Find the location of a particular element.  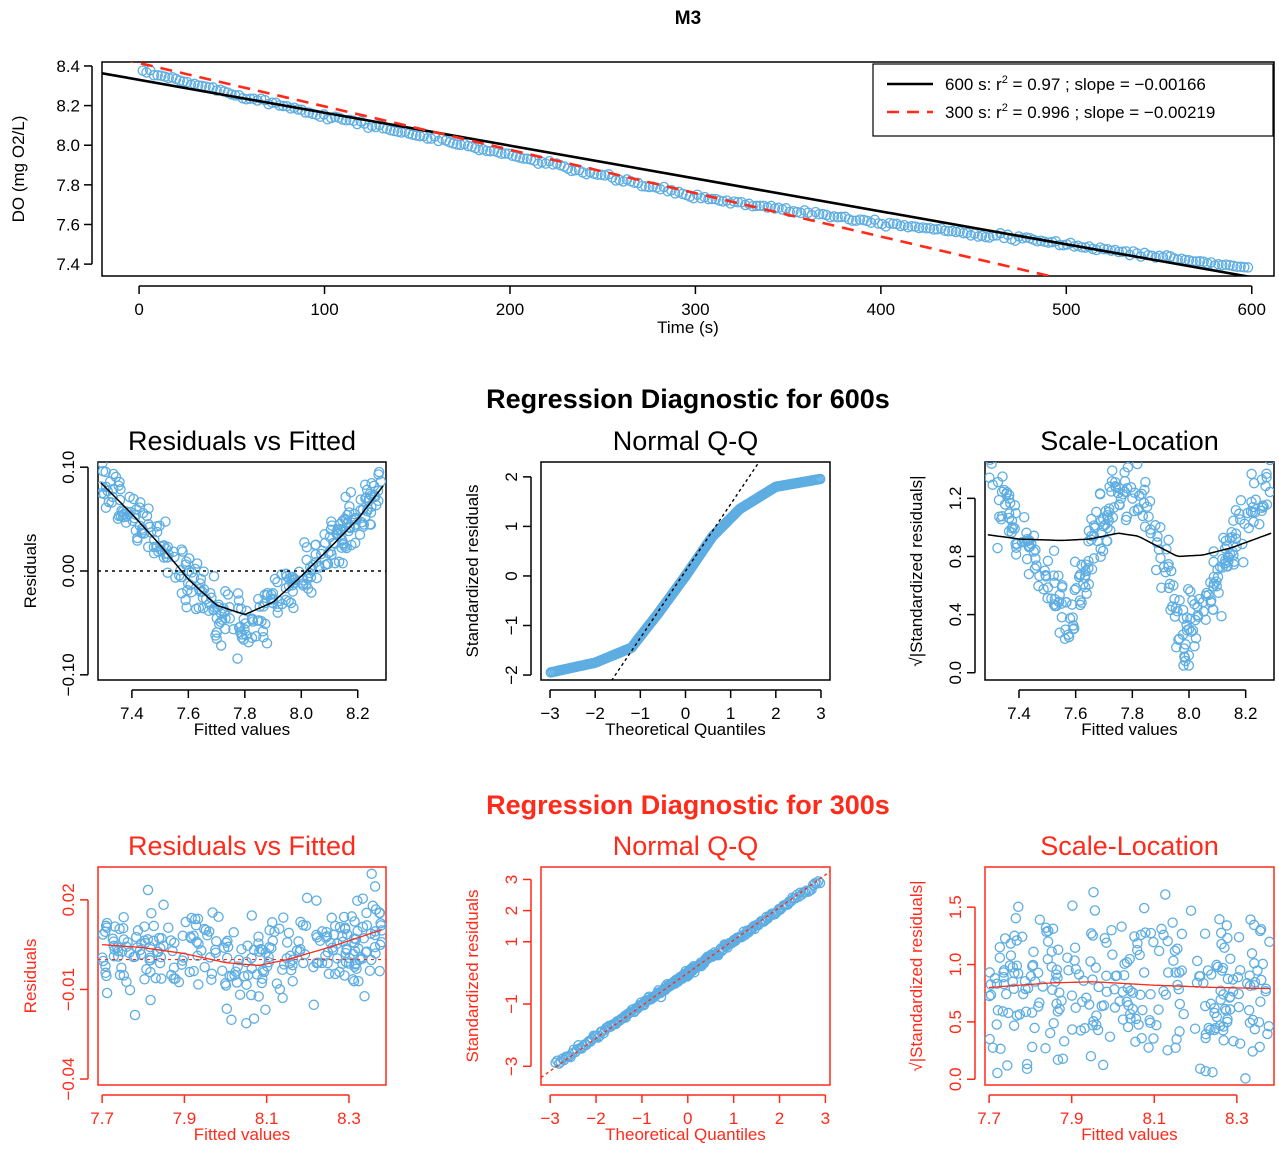

y-tick-label: 1.2 is located at coordinates (955, 499).